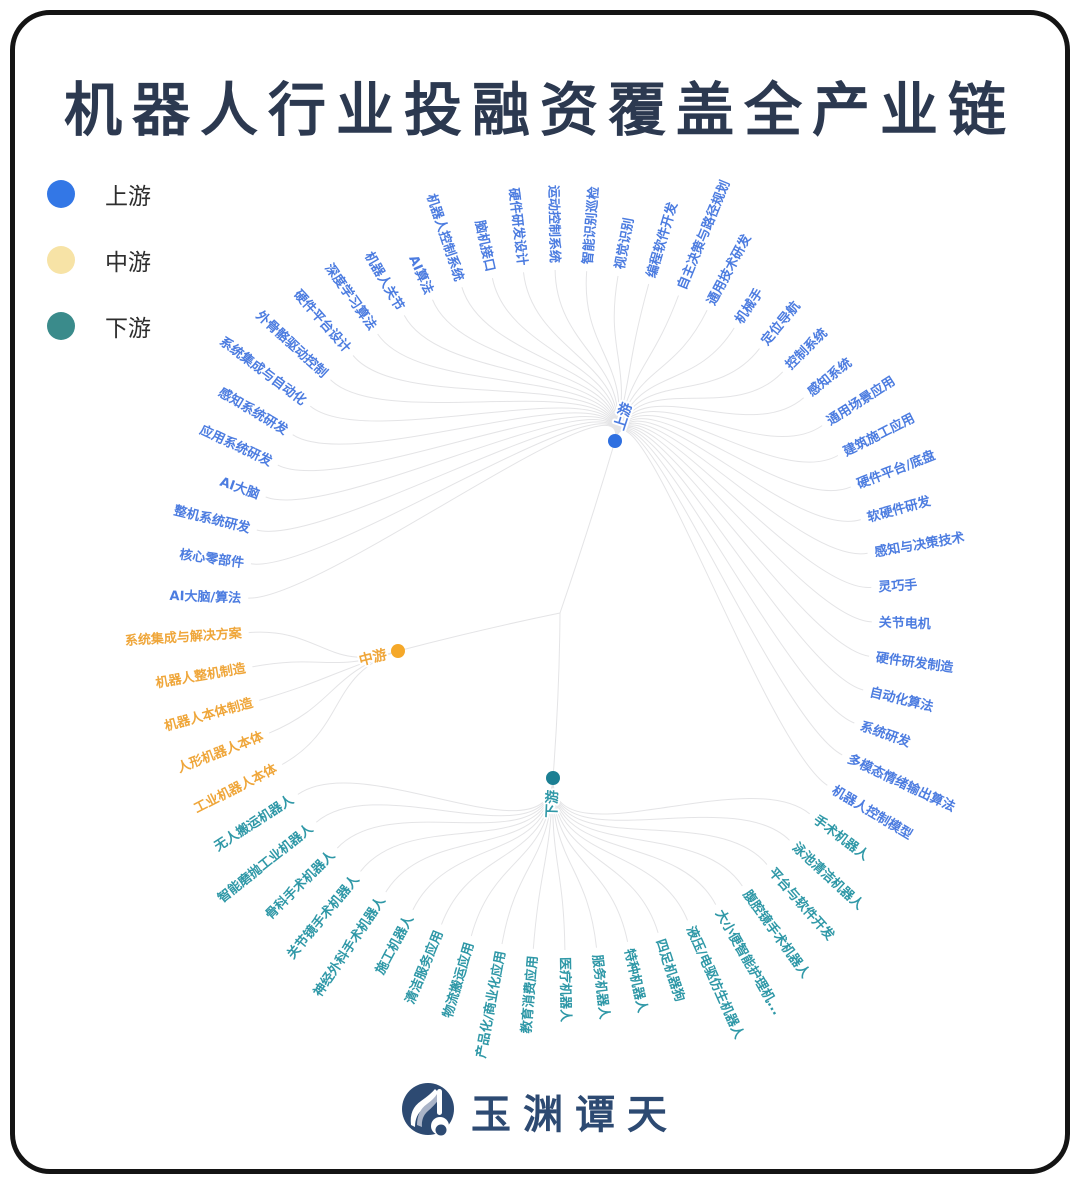  Describe the element at coordinates (236, 446) in the screenshot. I see `leaf-label: 应用系统研发` at that location.